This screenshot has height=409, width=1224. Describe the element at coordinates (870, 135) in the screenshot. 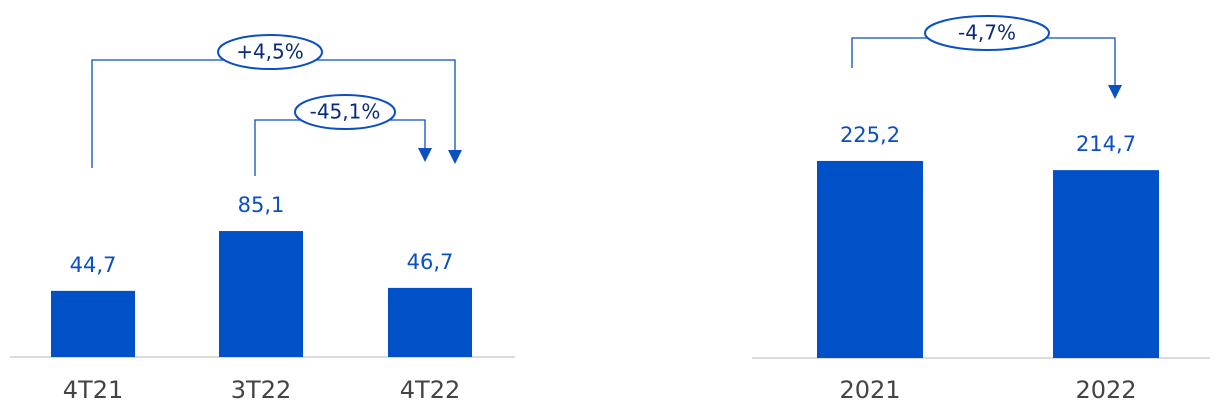

I see `value-label: 225,2` at that location.